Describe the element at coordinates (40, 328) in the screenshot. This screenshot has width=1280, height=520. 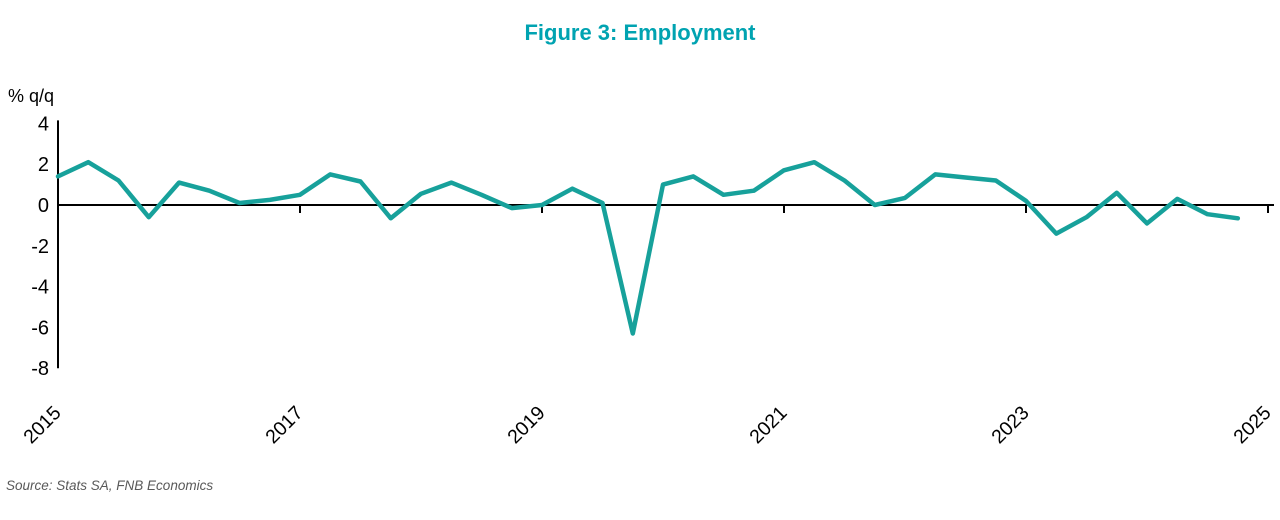
I see `y-tick-label: -6` at that location.